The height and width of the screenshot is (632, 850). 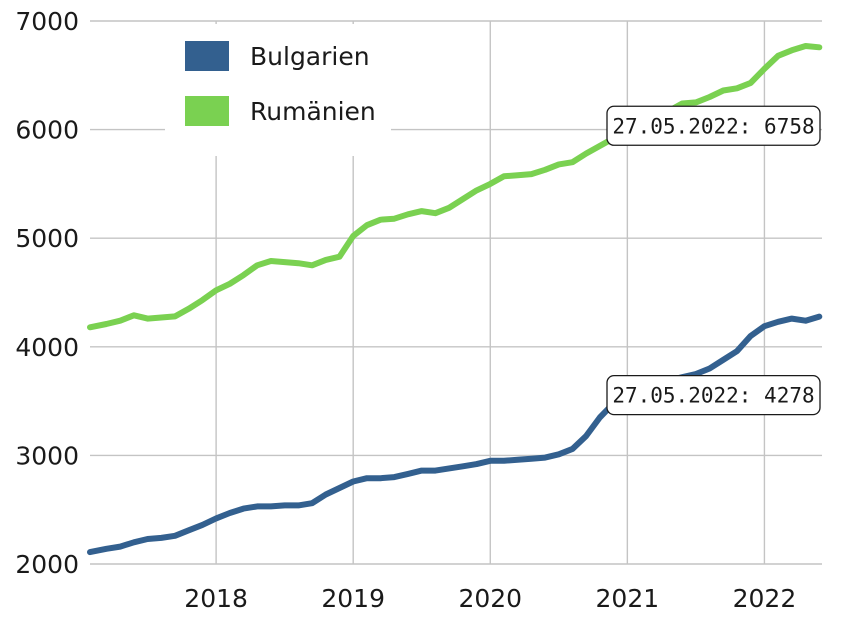 What do you see at coordinates (216, 598) in the screenshot?
I see `x-tick-label-2018: 2018` at bounding box center [216, 598].